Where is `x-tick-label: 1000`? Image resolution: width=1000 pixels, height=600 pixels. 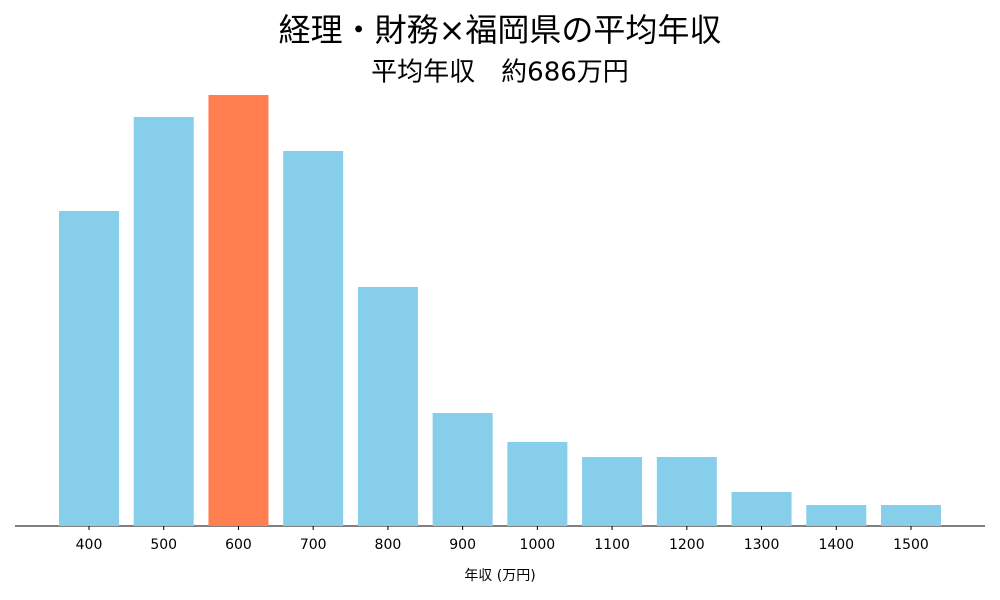 x-tick-label: 1000 is located at coordinates (538, 545).